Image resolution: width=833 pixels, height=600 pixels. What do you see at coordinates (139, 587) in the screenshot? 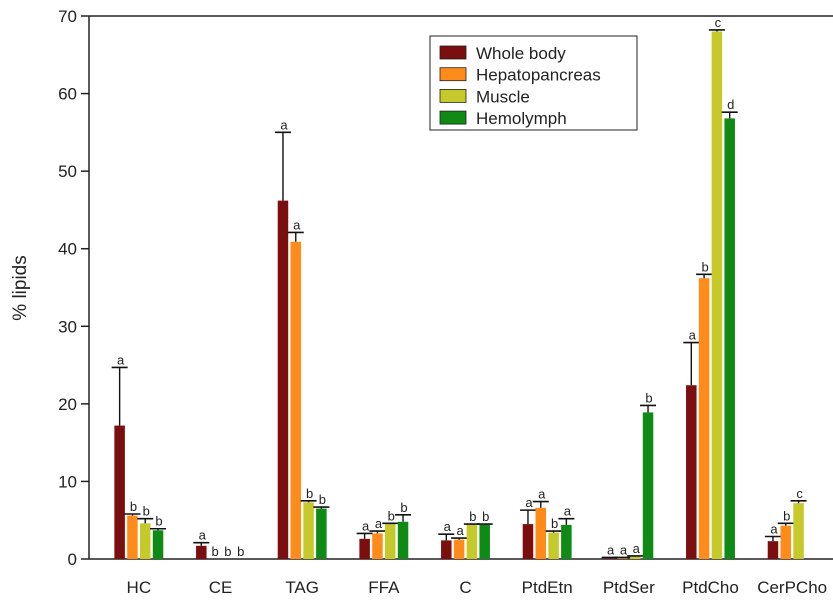
I see `x-category-label: HC` at bounding box center [139, 587].